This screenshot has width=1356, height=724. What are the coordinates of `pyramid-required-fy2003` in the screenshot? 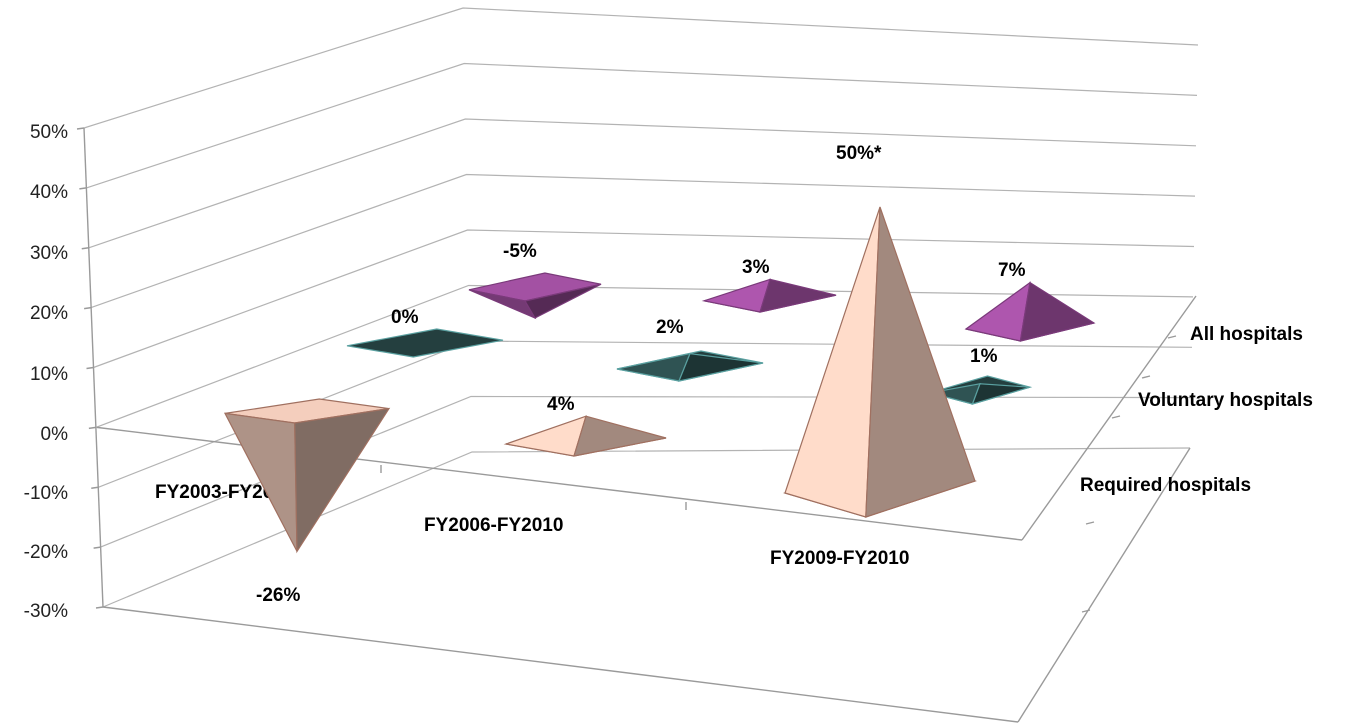 It's located at (307, 476).